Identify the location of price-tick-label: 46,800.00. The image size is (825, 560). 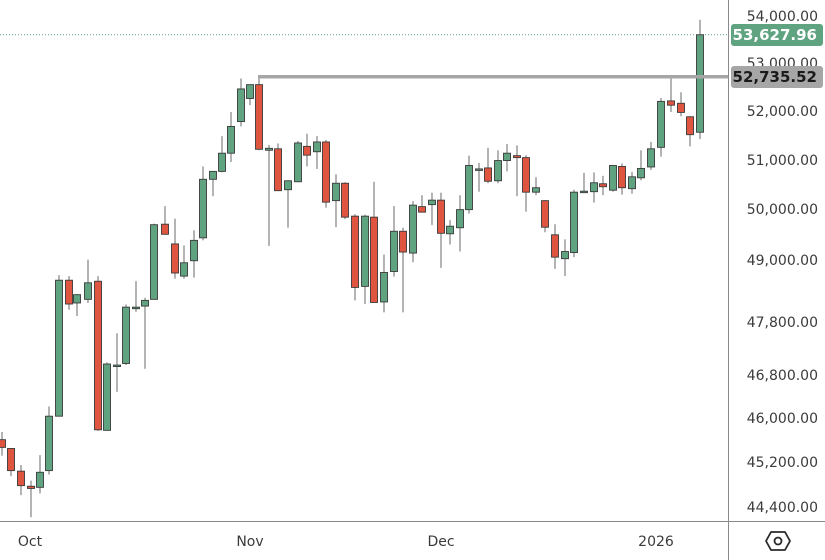
(782, 375).